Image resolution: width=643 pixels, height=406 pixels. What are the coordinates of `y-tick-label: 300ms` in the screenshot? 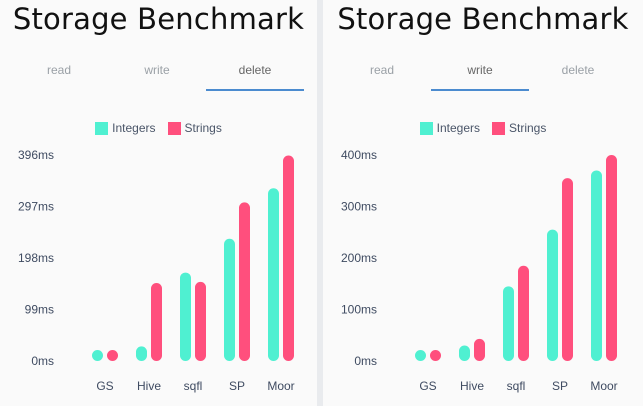 It's located at (359, 207).